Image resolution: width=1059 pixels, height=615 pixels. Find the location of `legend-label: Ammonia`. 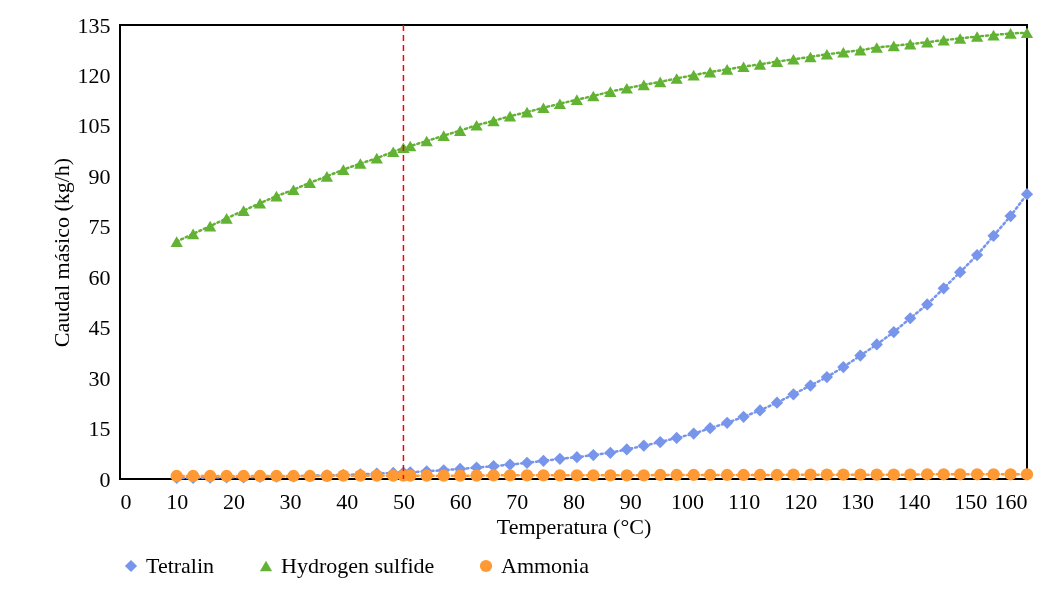

legend-label: Ammonia is located at coordinates (545, 565).